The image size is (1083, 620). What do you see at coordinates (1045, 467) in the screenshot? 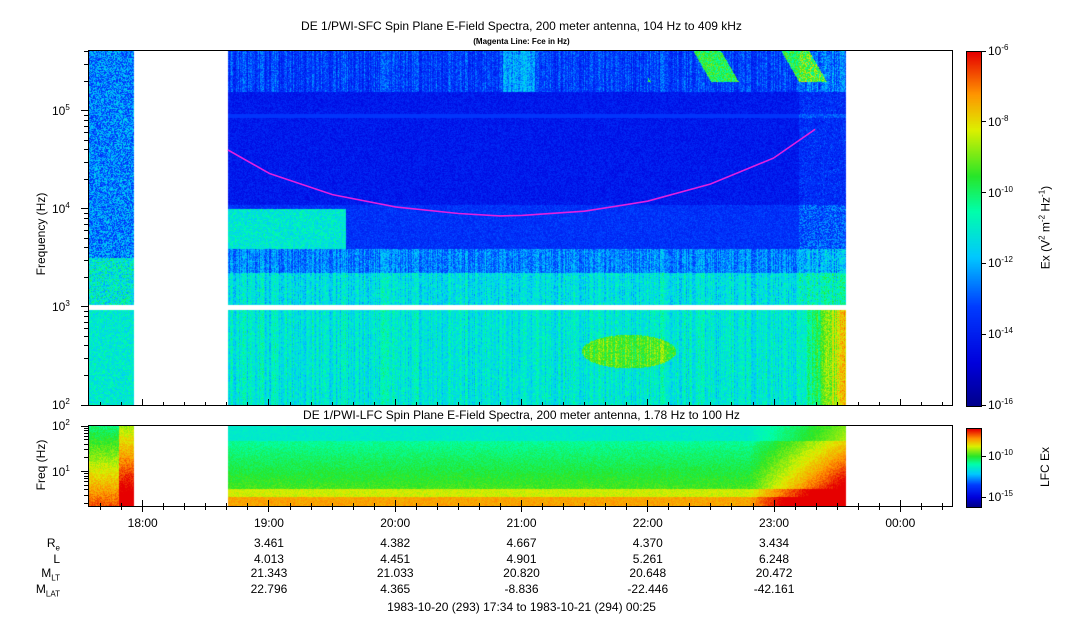
I see `lfc-colorbar-label: LFC Ex` at bounding box center [1045, 467].